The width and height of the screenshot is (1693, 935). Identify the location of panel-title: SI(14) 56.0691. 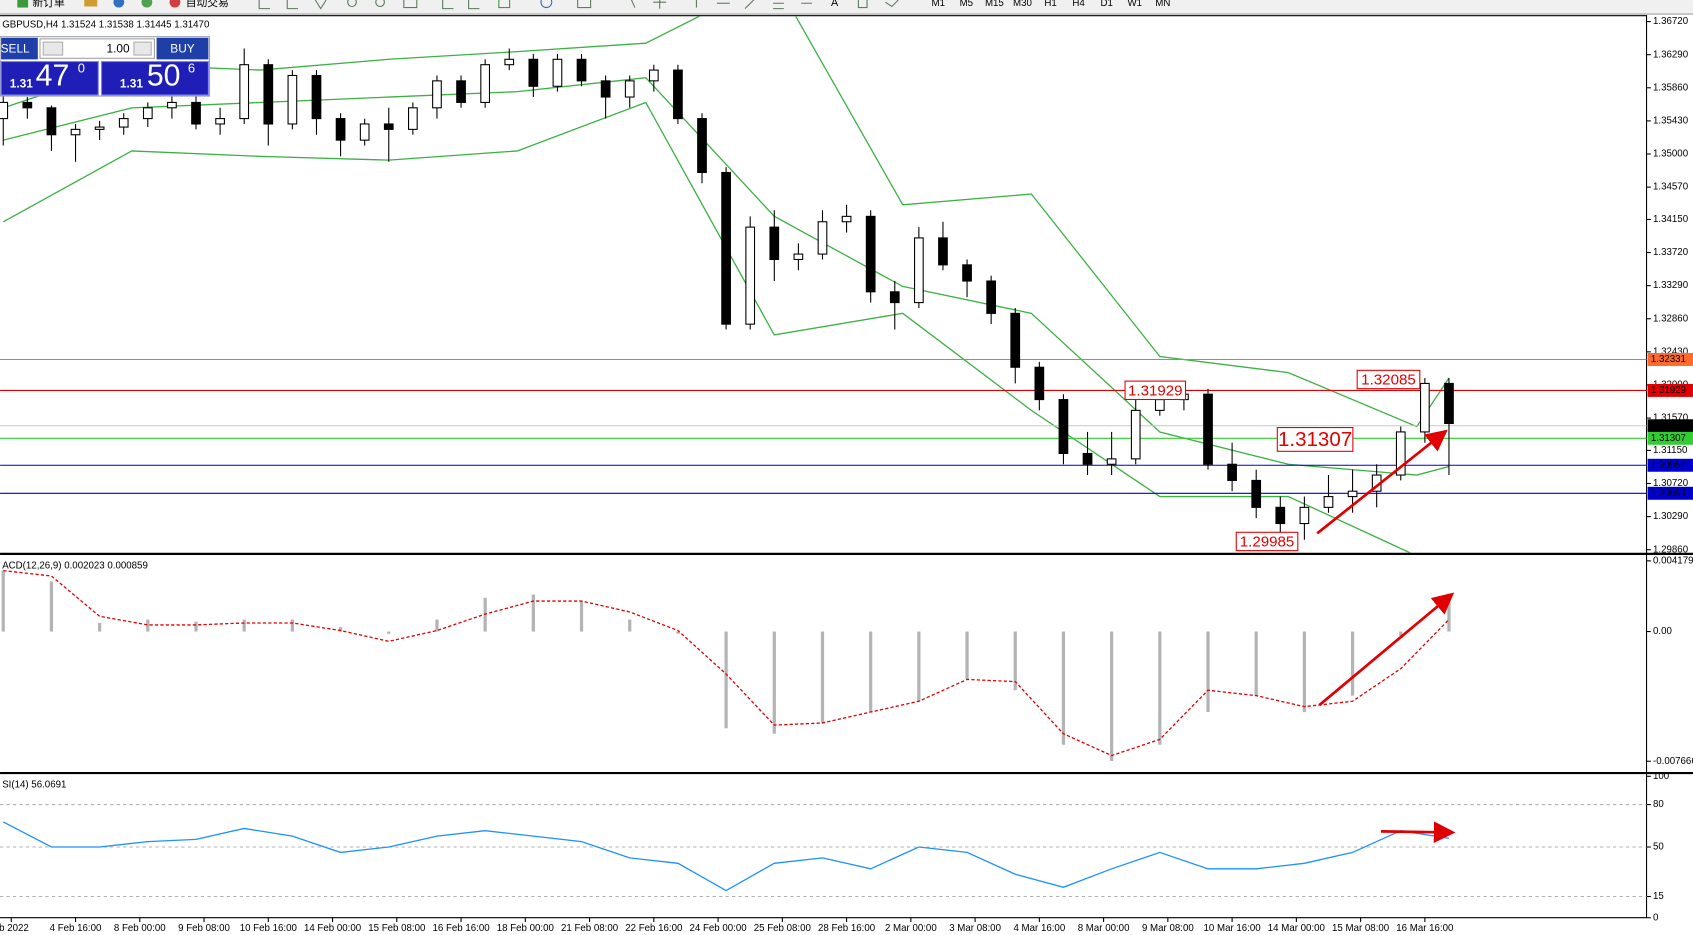
(34, 784).